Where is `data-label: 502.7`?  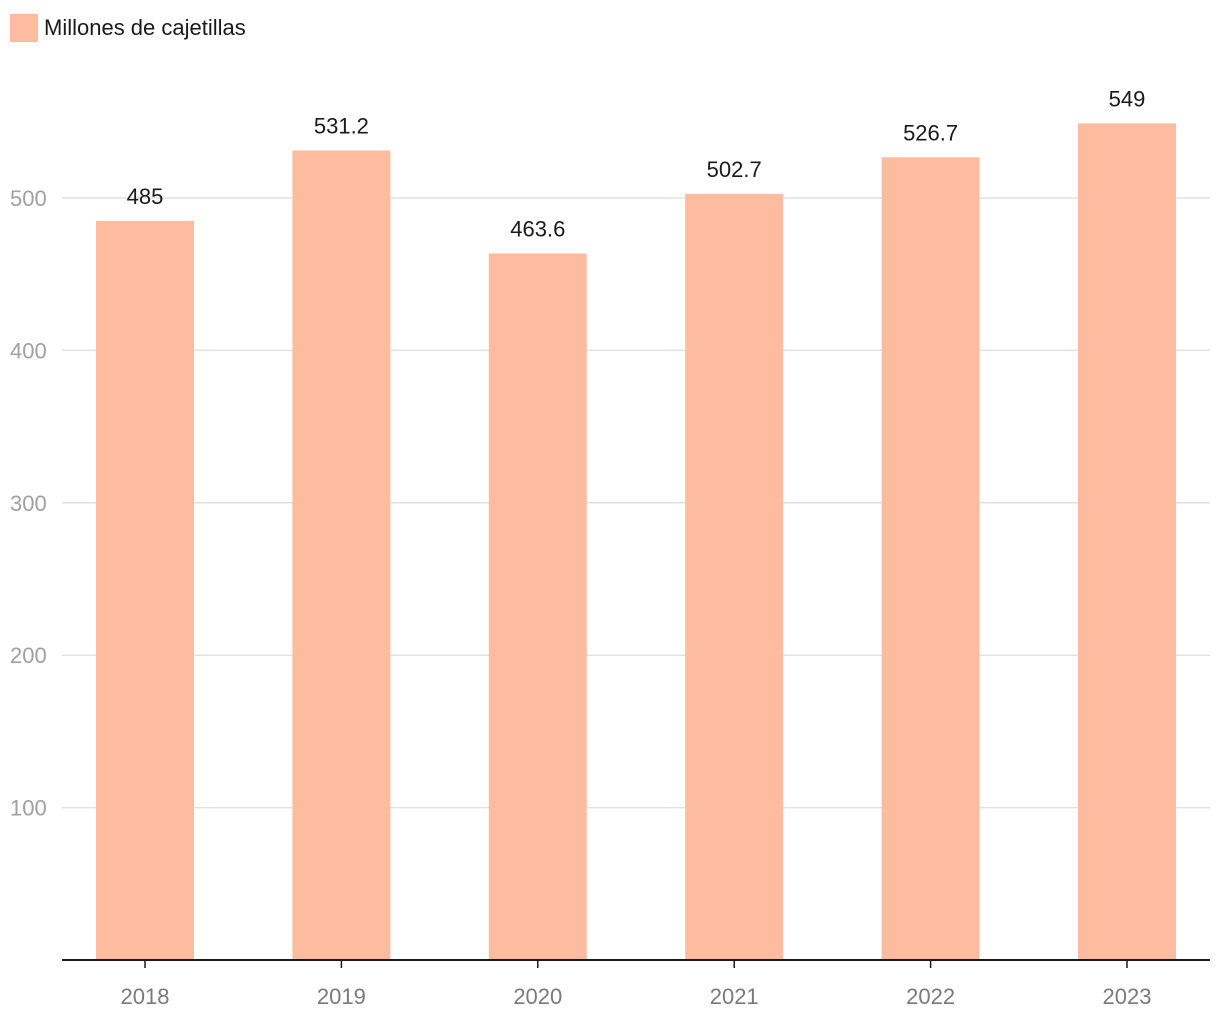 data-label: 502.7 is located at coordinates (734, 169).